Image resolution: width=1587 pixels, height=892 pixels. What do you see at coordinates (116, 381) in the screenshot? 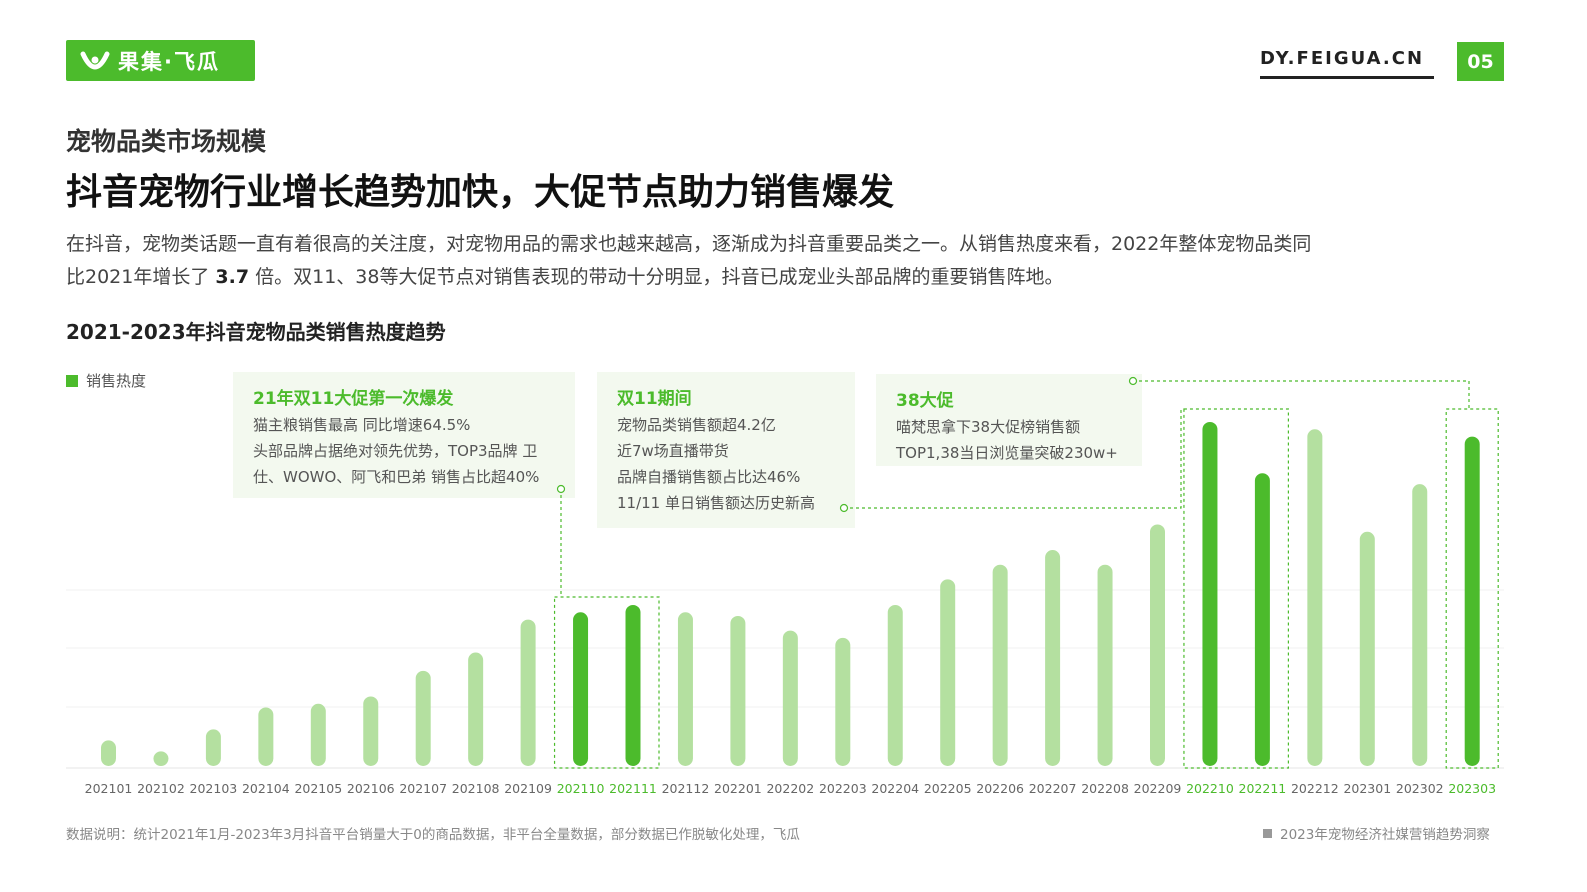
I see `legend-label: 销售热度` at bounding box center [116, 381].